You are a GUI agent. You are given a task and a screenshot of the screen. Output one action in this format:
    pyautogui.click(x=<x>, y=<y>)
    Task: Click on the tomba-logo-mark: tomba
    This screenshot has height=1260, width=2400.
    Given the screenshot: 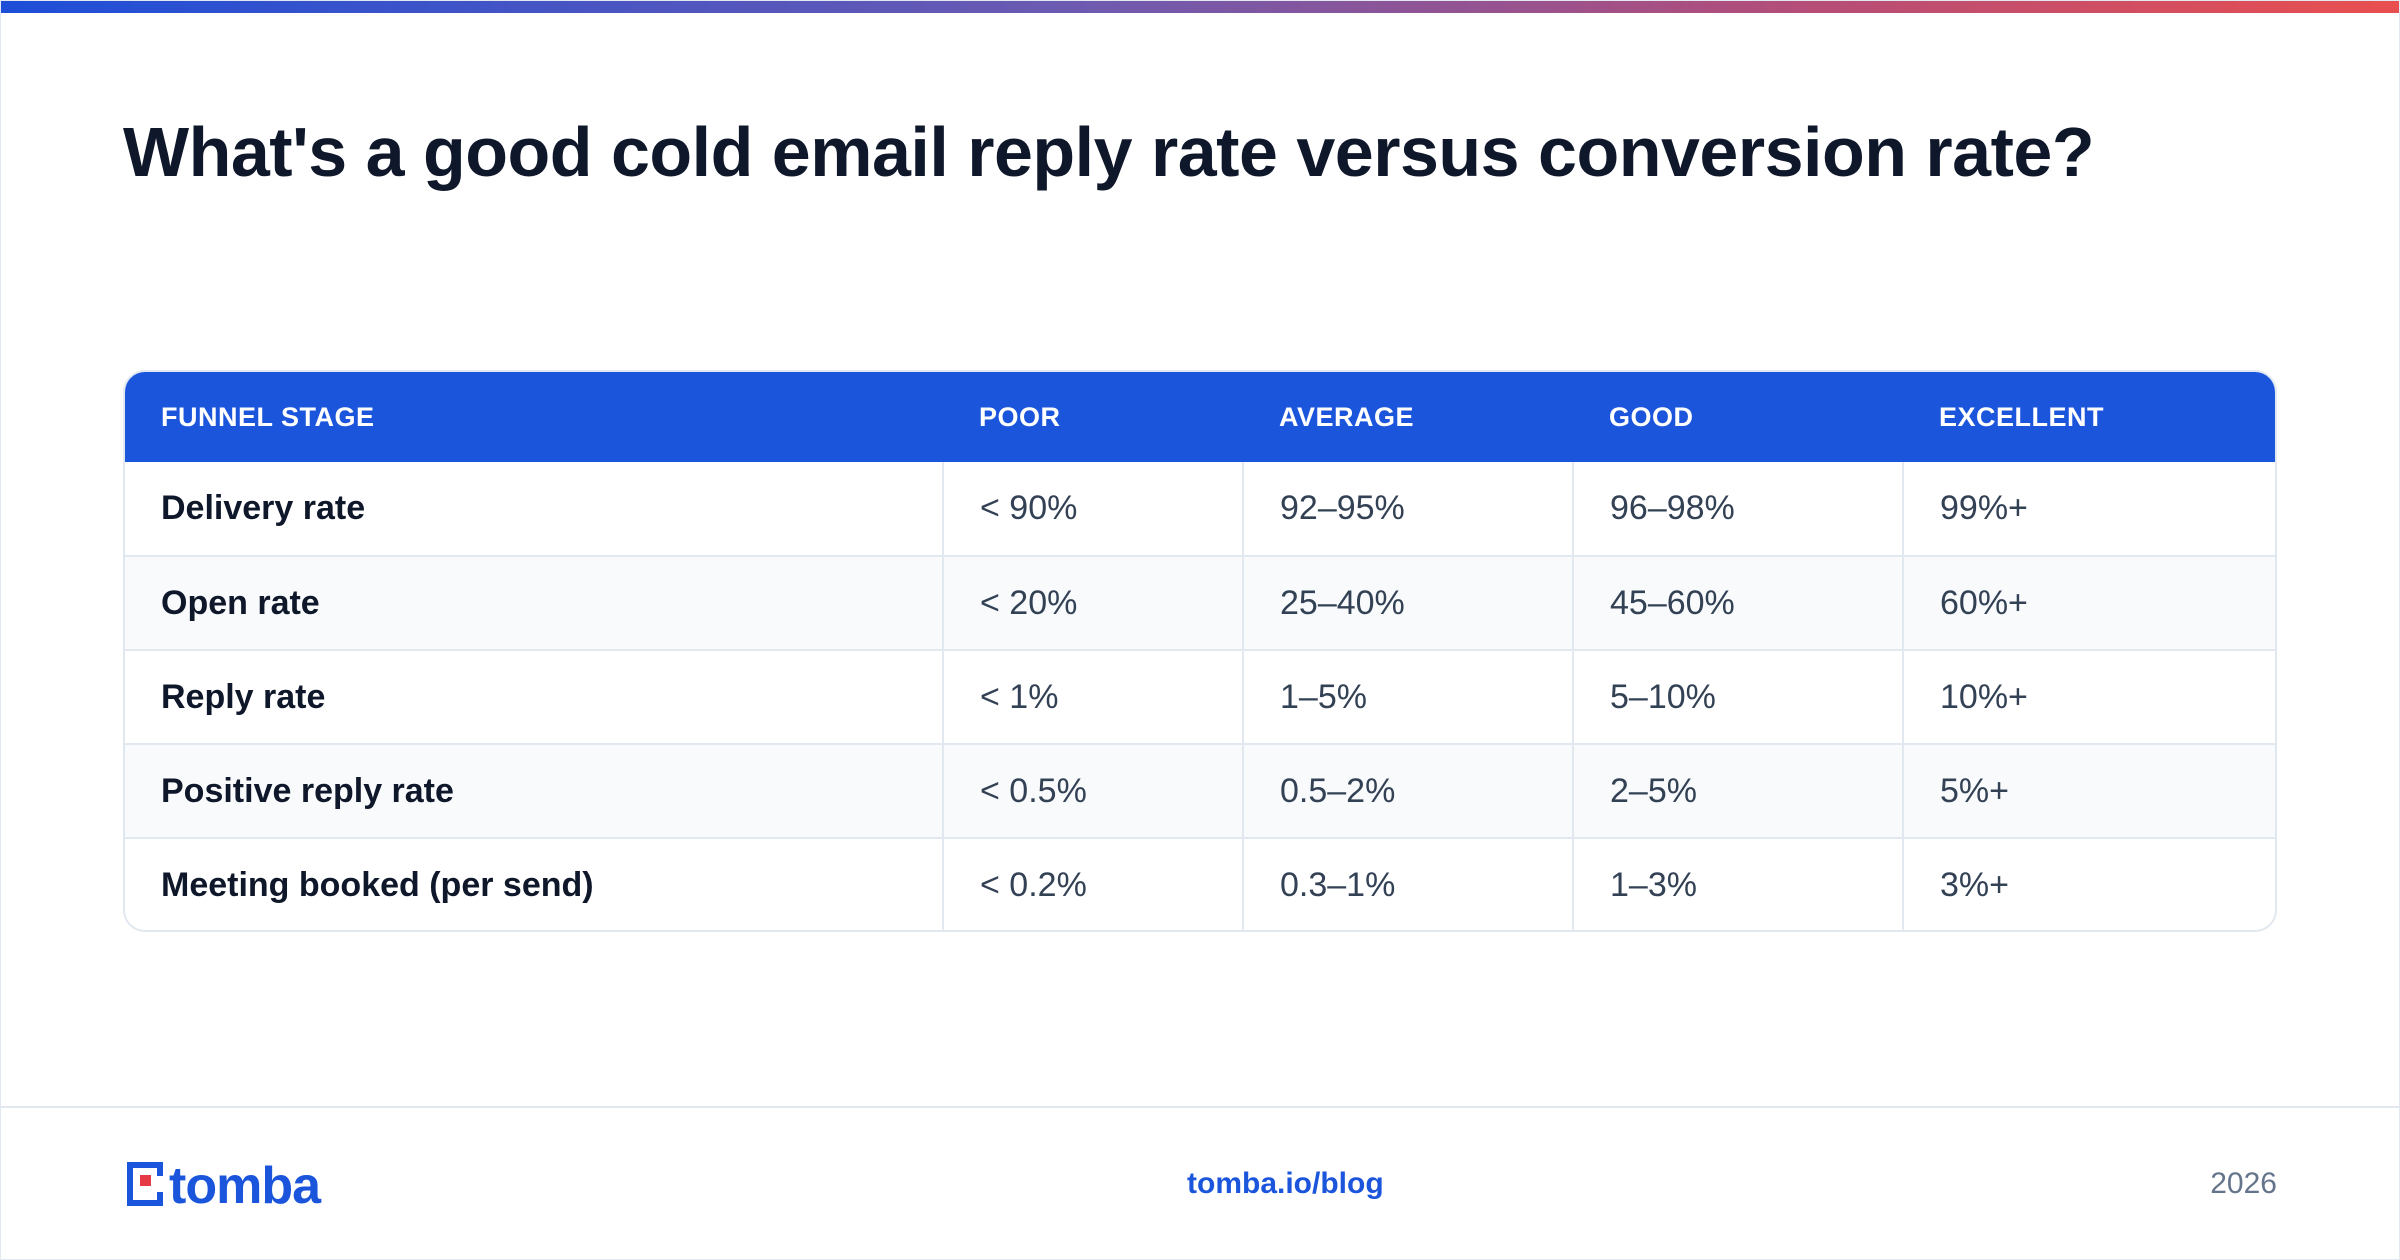 What is the action you would take?
    pyautogui.click(x=225, y=1184)
    